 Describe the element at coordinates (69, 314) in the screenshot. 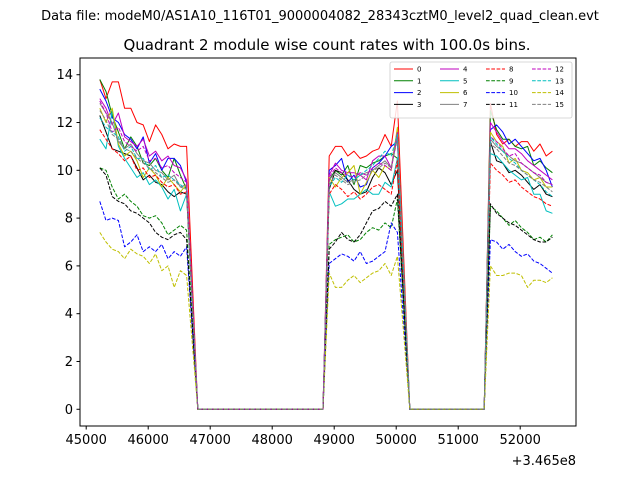

I see `y-tick-label: 4` at that location.